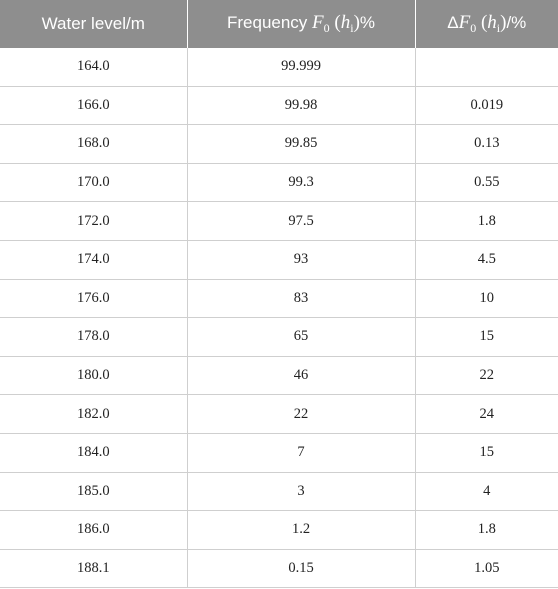  I want to click on table-cell: 0.13, so click(486, 144).